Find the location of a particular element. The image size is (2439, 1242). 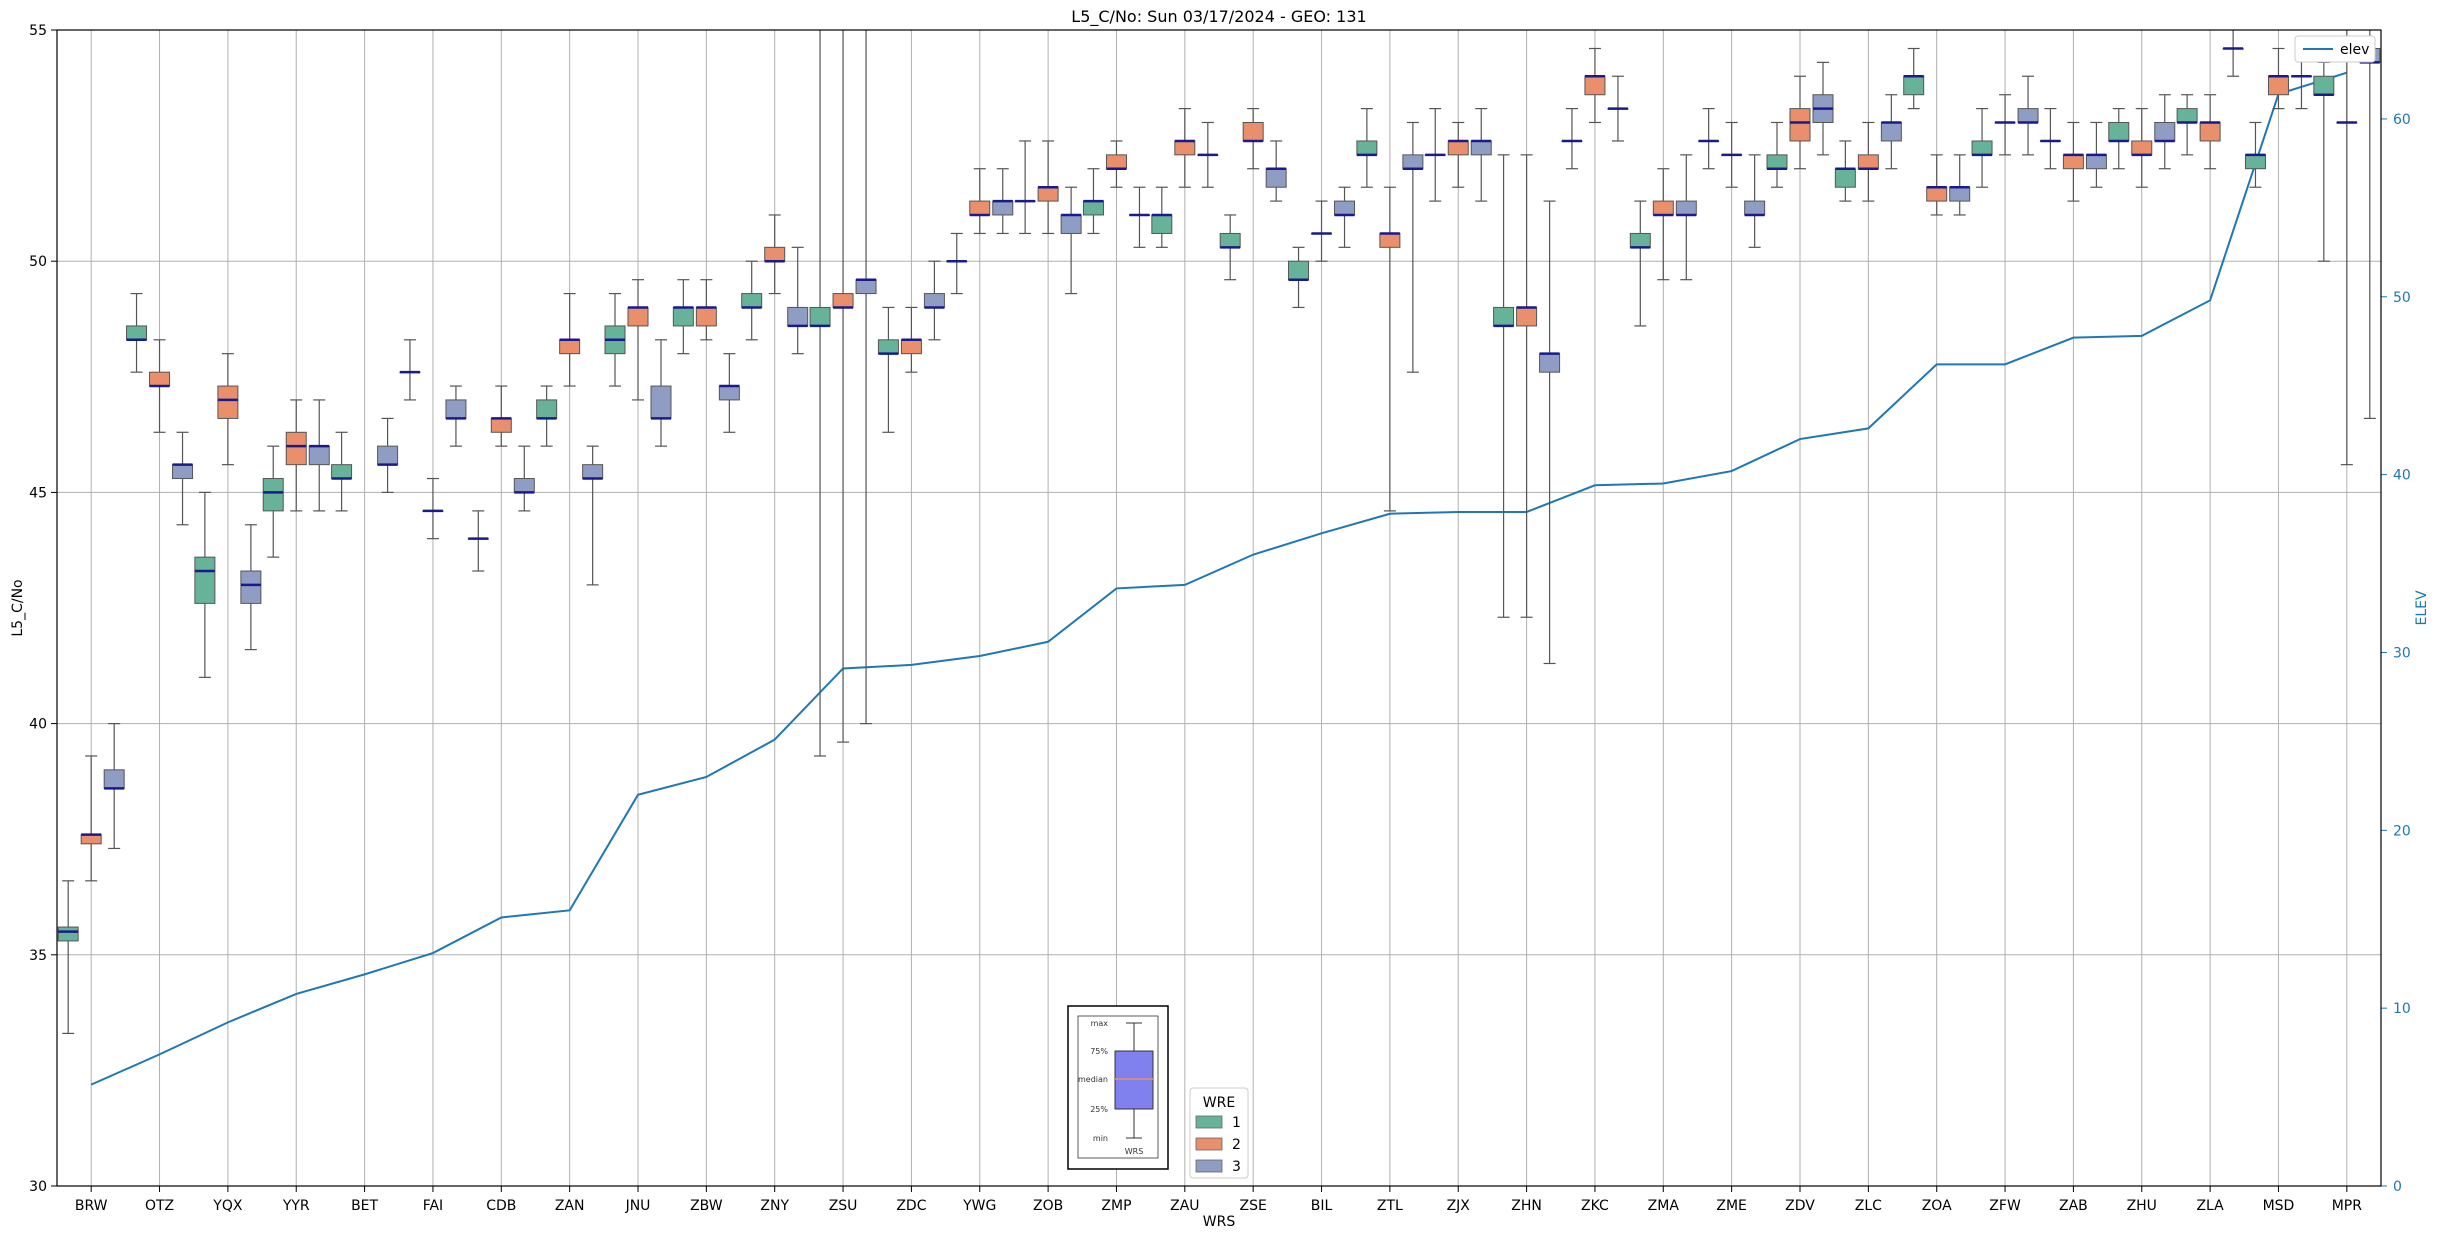

secondary-y-axis-label: ELEV is located at coordinates (2422, 607).